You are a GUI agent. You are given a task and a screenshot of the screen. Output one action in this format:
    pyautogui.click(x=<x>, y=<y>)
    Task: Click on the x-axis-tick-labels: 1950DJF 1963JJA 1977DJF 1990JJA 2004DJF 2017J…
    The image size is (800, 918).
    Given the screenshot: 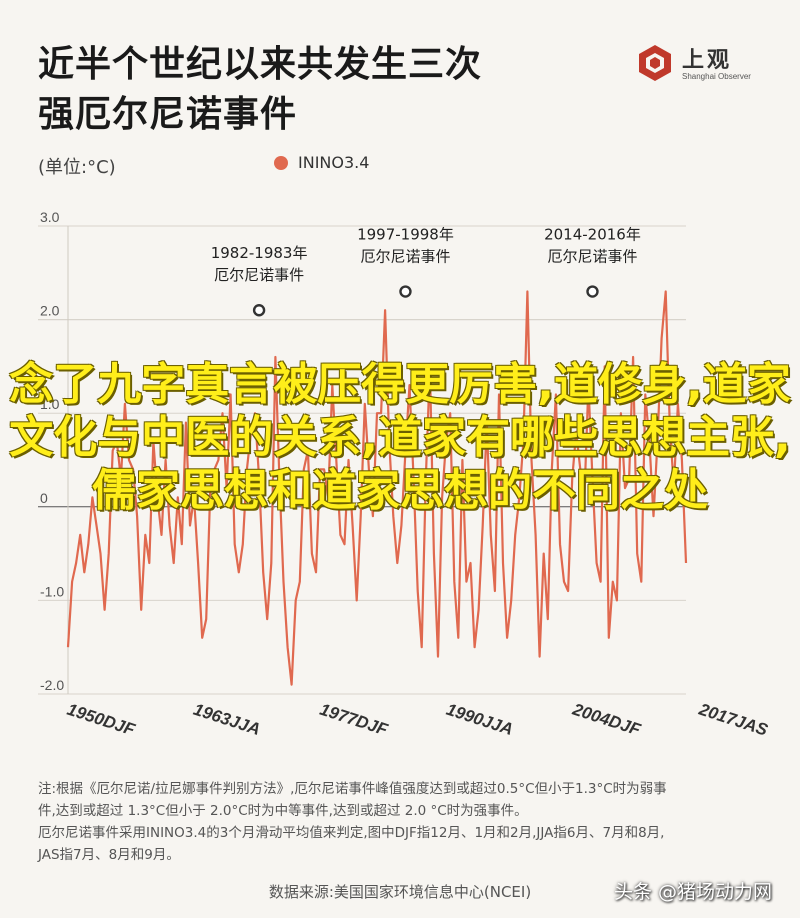 What is the action you would take?
    pyautogui.click(x=418, y=719)
    